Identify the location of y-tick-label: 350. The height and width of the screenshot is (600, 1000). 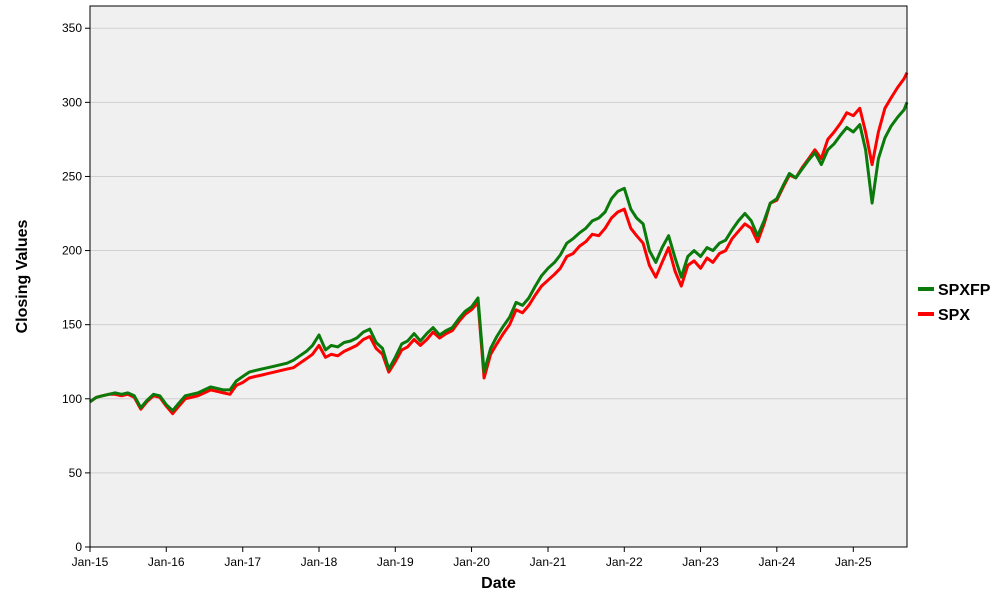
(72, 28).